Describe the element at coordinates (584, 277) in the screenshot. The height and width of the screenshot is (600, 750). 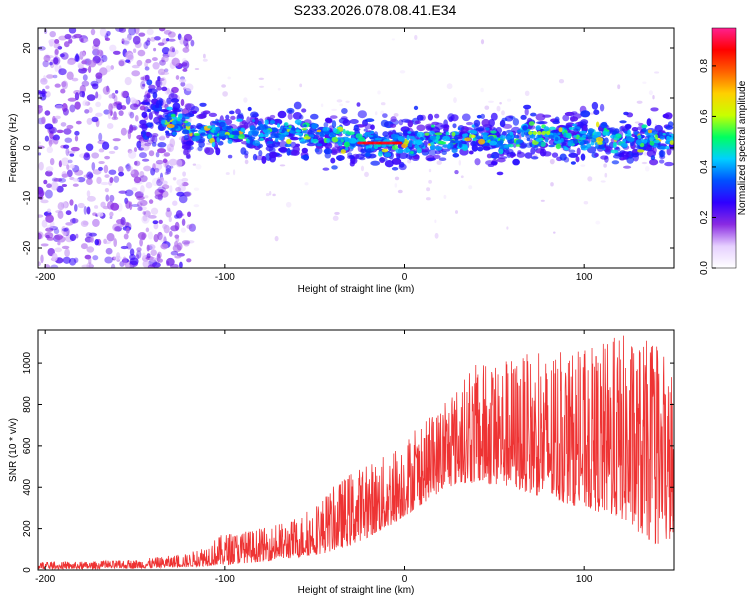
I see `x-tick-label: 100` at that location.